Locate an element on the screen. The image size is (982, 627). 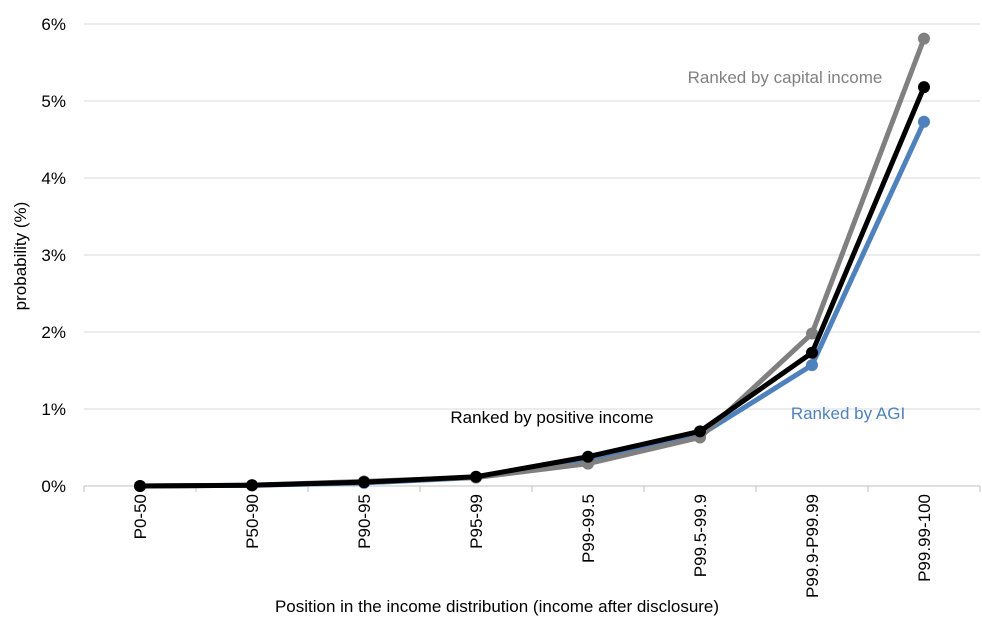
x-tick-label-p0-50: P0-50 is located at coordinates (140, 516).